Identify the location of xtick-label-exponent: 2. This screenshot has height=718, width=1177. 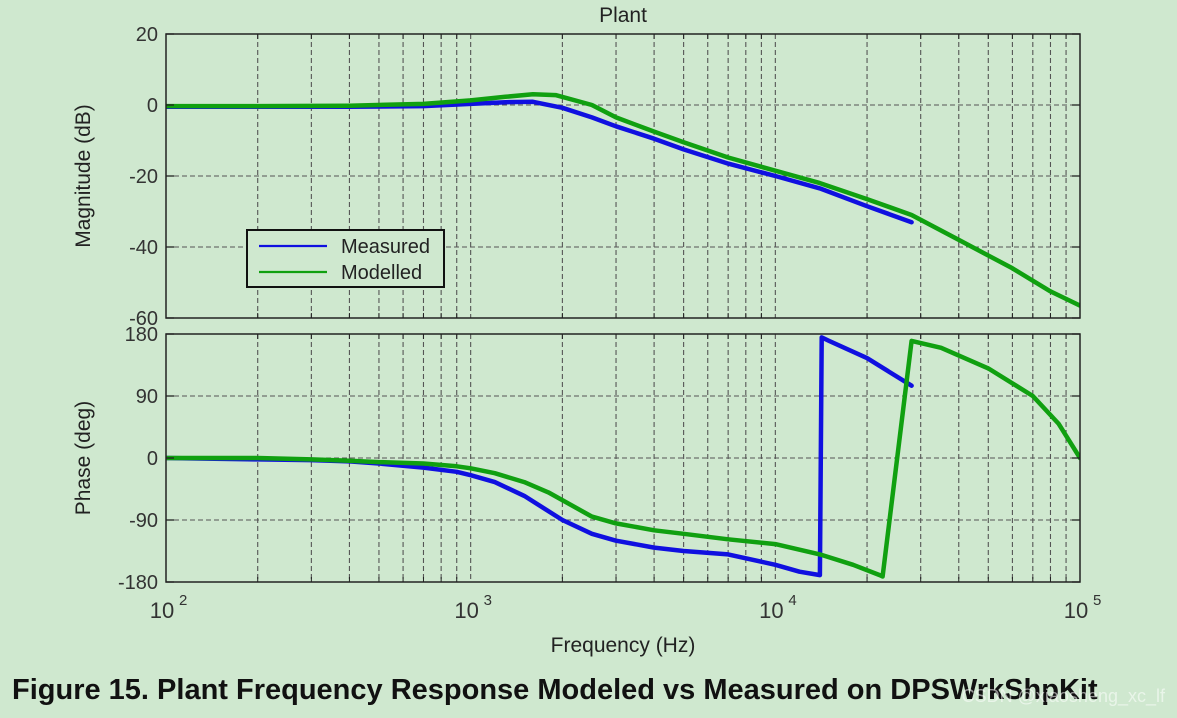
(183, 600).